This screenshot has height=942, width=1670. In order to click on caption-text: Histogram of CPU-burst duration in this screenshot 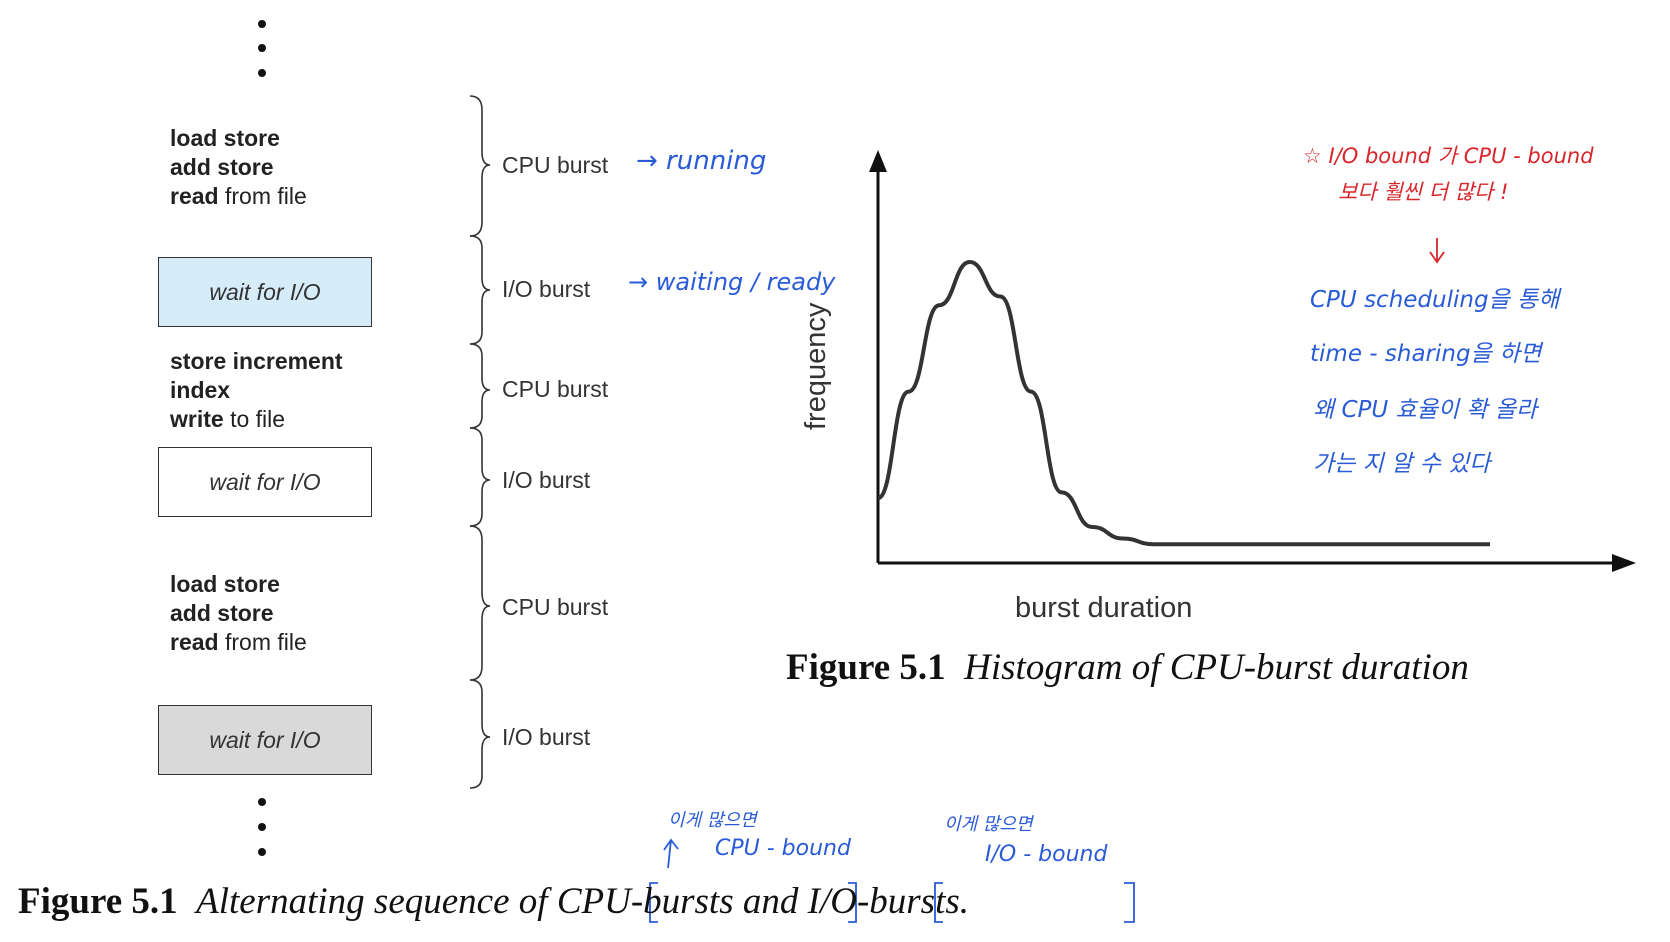, I will do `click(1216, 667)`.